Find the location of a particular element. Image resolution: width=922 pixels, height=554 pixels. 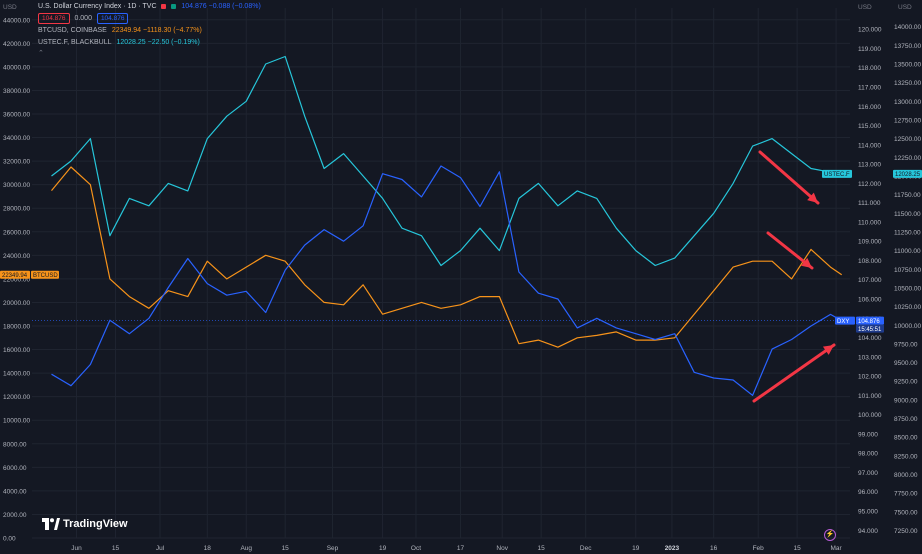

ustec-last-price-badge-bg is located at coordinates (907, 173).